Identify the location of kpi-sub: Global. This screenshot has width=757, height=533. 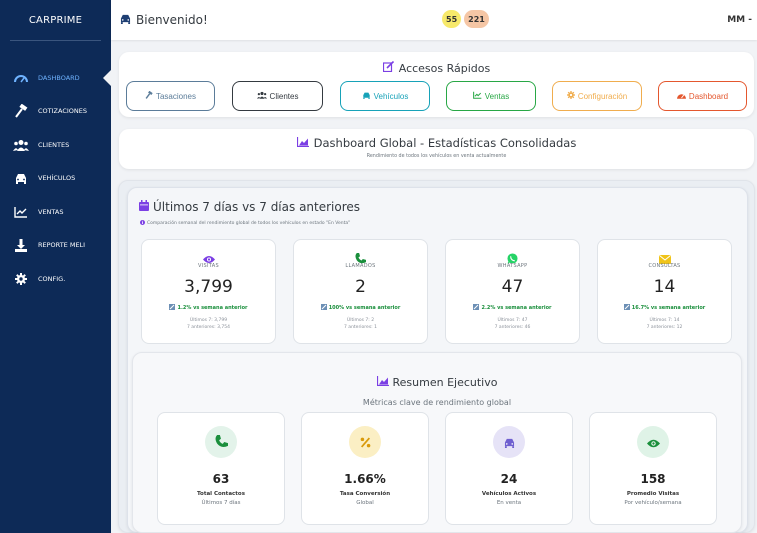
(365, 503).